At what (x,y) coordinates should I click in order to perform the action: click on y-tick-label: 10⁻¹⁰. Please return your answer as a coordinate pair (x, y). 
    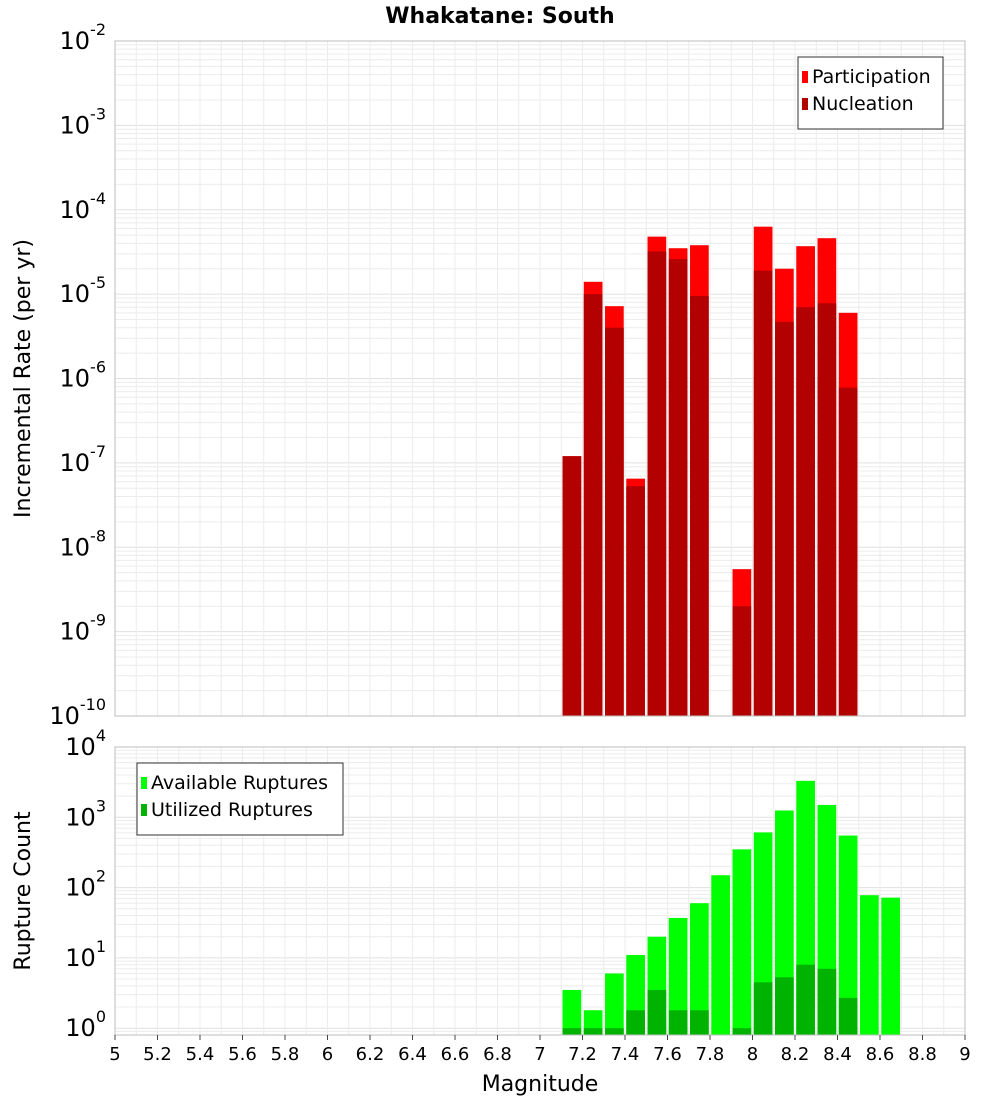
    Looking at the image, I should click on (77, 712).